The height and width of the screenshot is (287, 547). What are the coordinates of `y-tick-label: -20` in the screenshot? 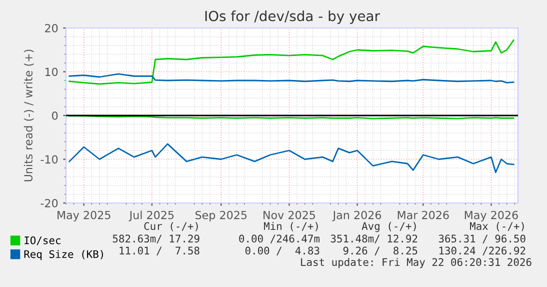 It's located at (49, 203).